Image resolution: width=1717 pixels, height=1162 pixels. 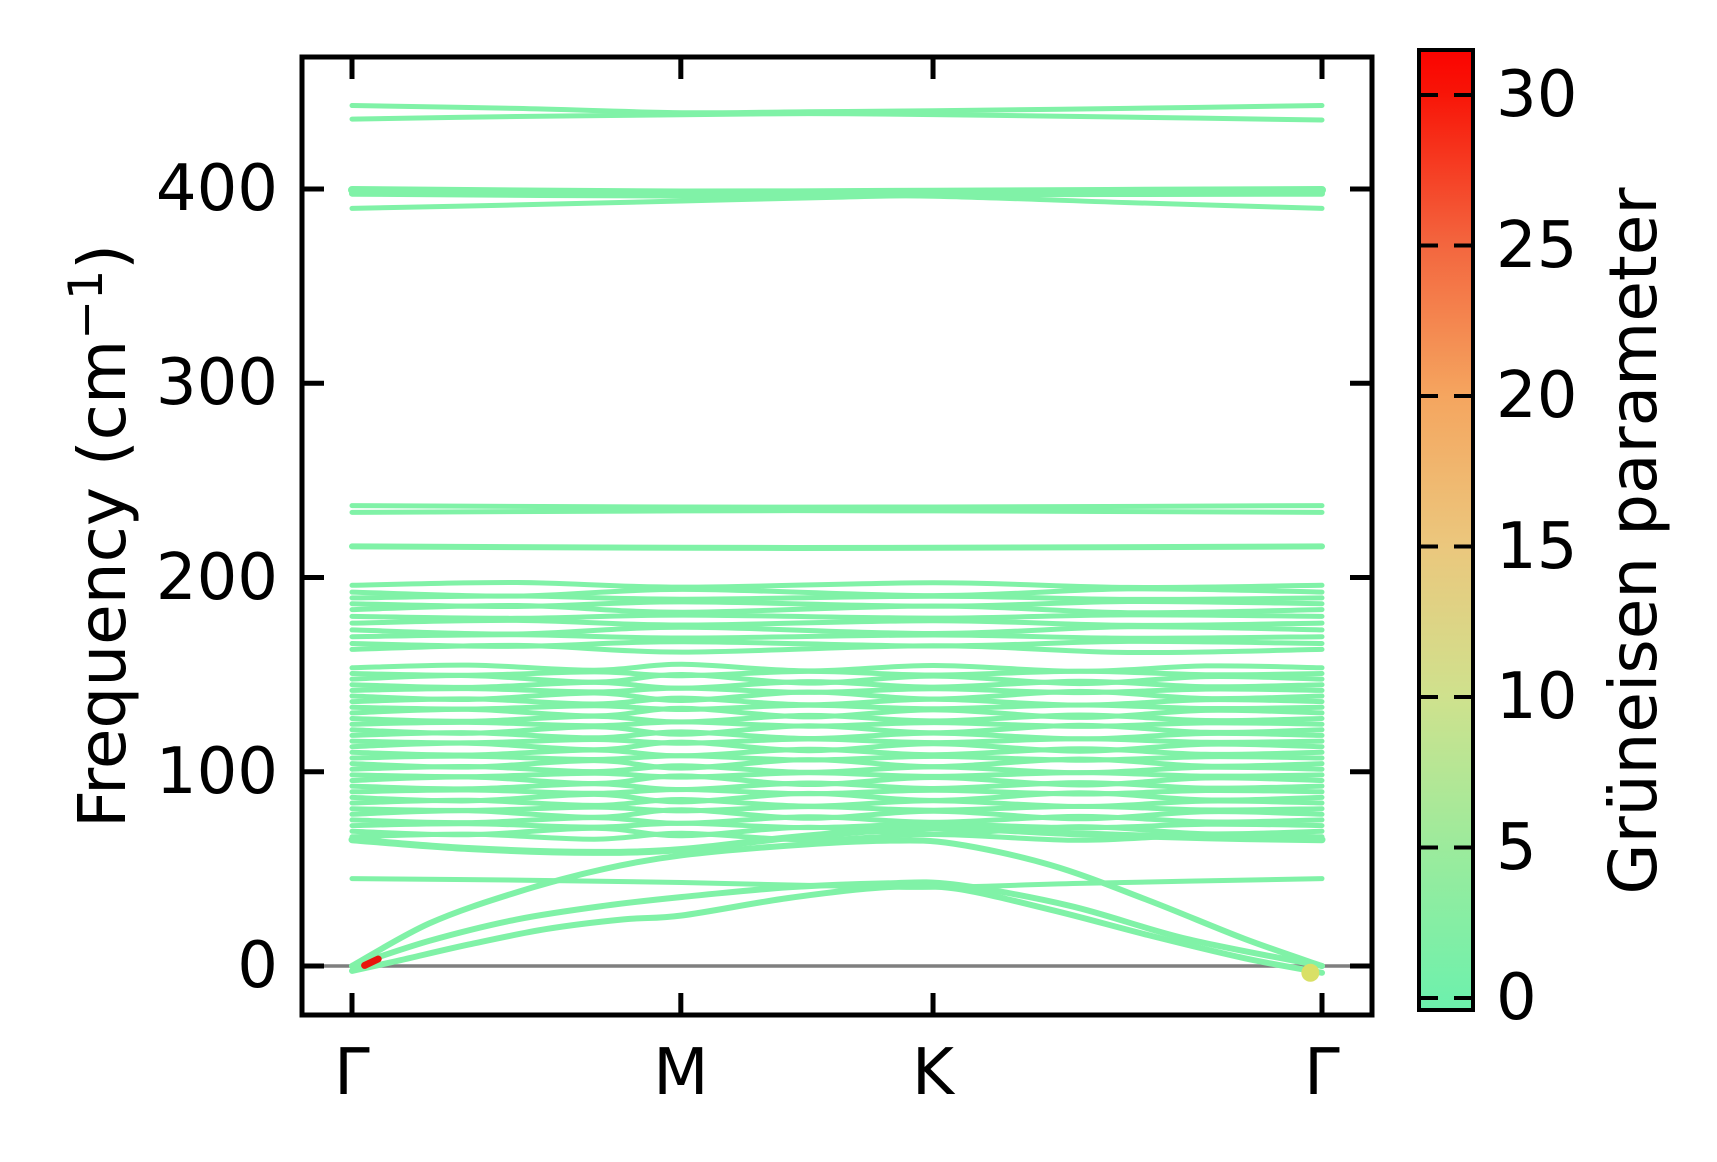 I want to click on colorbar-tick-label-5: 5, so click(x=1516, y=847).